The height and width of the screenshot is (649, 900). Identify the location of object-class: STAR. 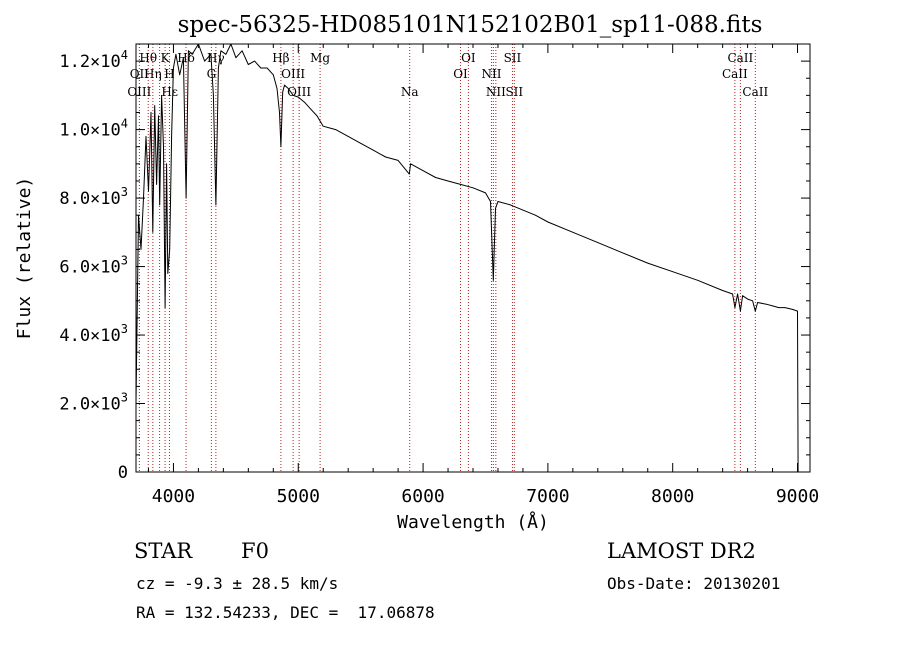
(163, 551).